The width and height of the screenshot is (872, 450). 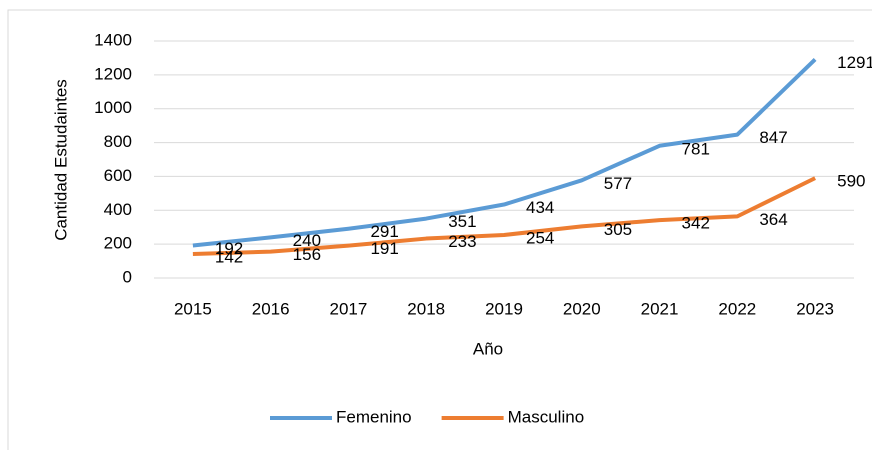 I want to click on x-tick-label: 2015, so click(x=193, y=308).